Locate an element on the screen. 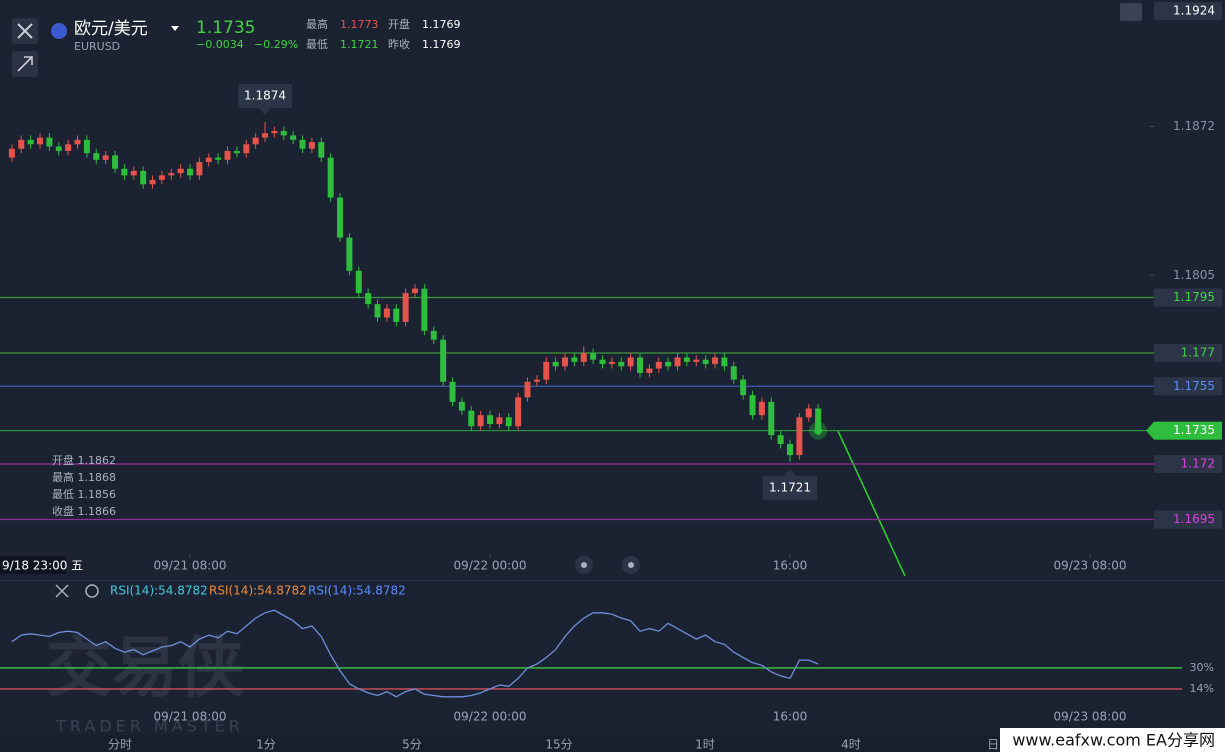  stat-value: 1.1769 is located at coordinates (441, 24).